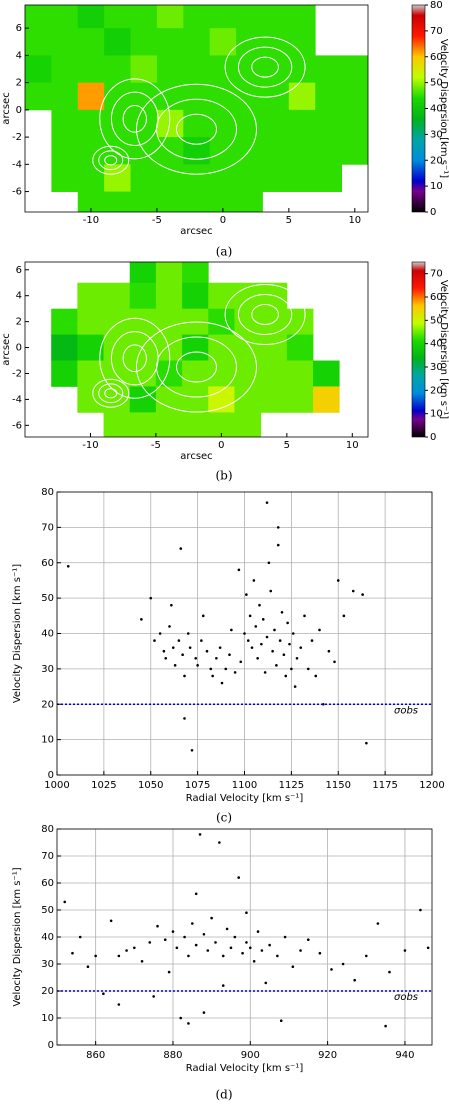 Image resolution: width=449 pixels, height=1109 pixels. What do you see at coordinates (19, 322) in the screenshot?
I see `y-tick-label: 2` at bounding box center [19, 322].